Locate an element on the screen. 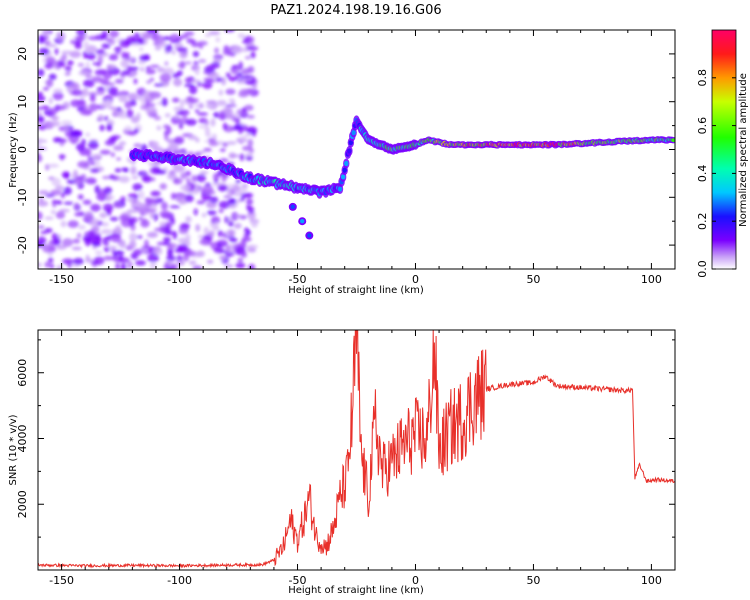  snr-x-tick-label: 100 is located at coordinates (651, 580).